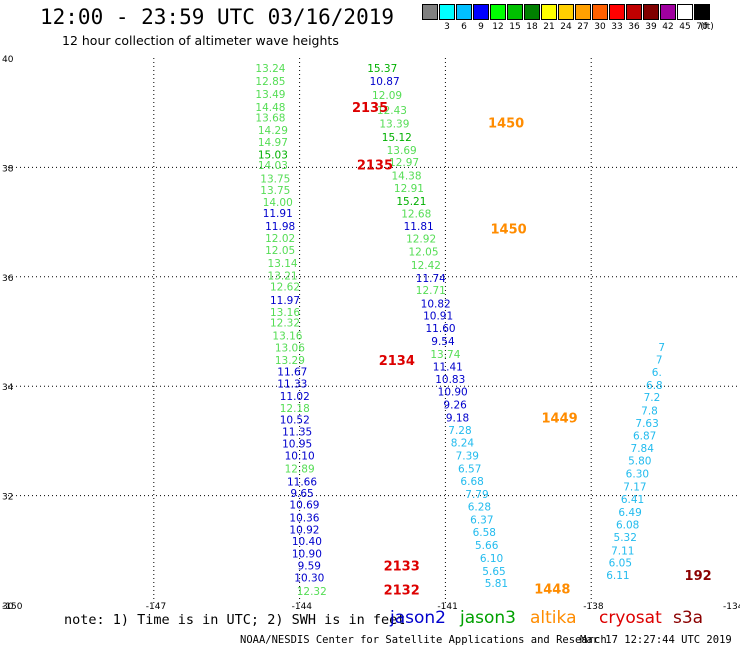 This screenshot has height=650, width=740. What do you see at coordinates (643, 449) in the screenshot?
I see `wave-height-value: 7.84` at bounding box center [643, 449].